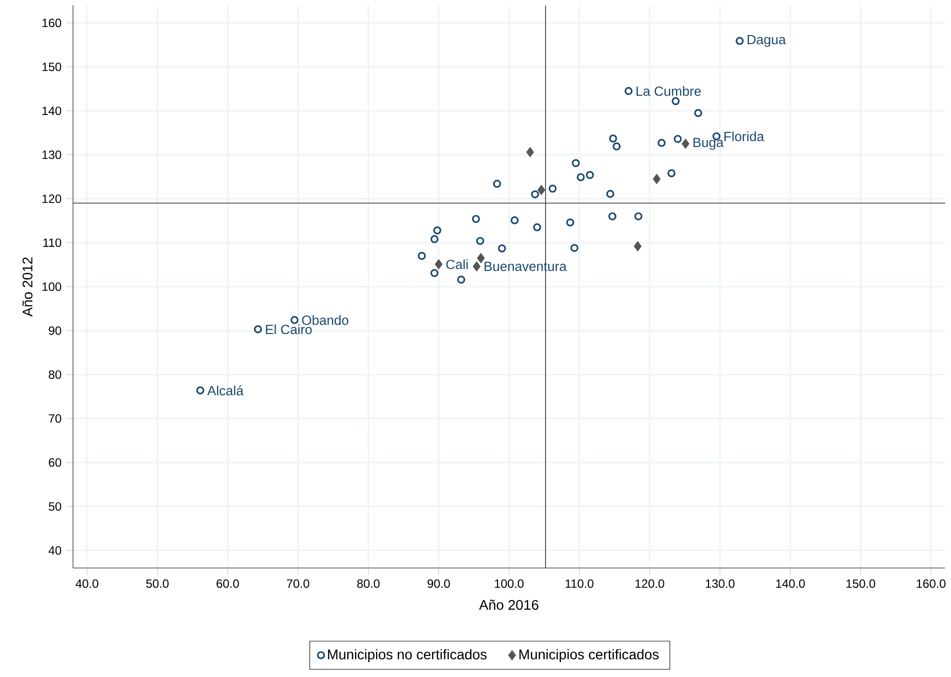  What do you see at coordinates (931, 583) in the screenshot?
I see `x-tick-label: 160.0` at bounding box center [931, 583].